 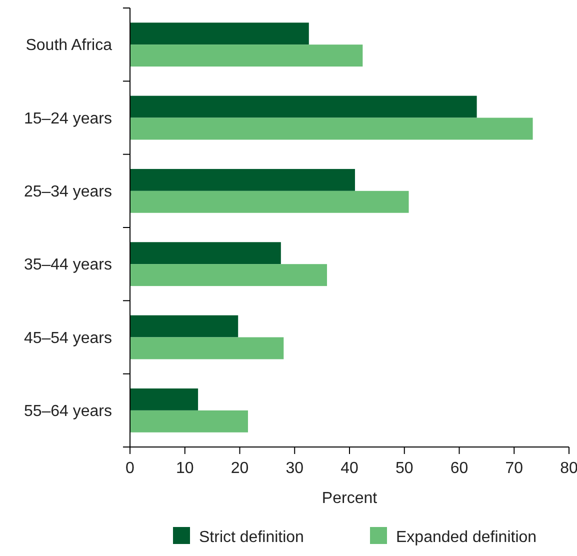 I want to click on y-tick-label: 45–54 years, so click(x=68, y=338).